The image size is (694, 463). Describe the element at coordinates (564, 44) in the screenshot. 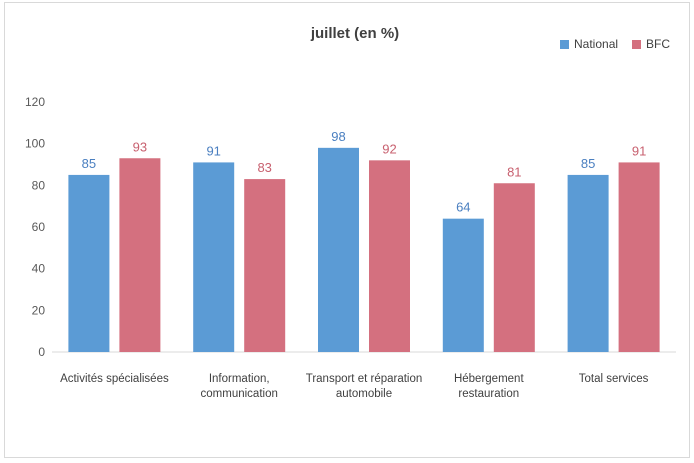

I see `legend-swatch-national` at that location.